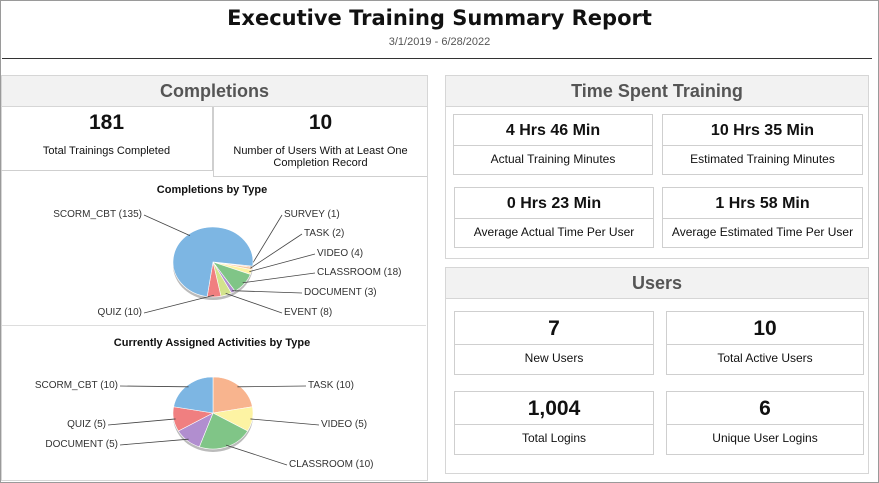 The image size is (879, 483). I want to click on stat-box: 4 Hrs 46 Min Actual Training Minutes, so click(553, 144).